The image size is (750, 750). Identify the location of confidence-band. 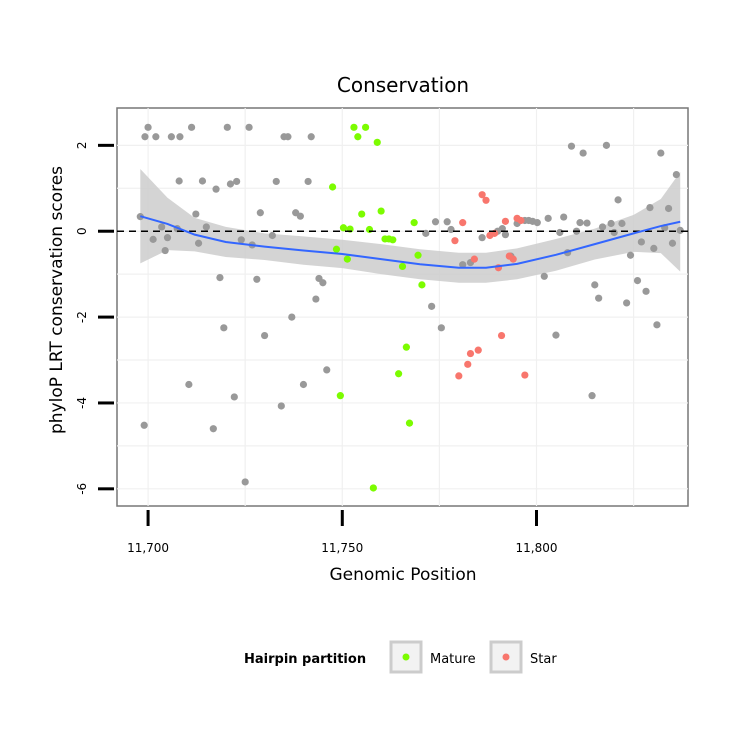
(410, 225).